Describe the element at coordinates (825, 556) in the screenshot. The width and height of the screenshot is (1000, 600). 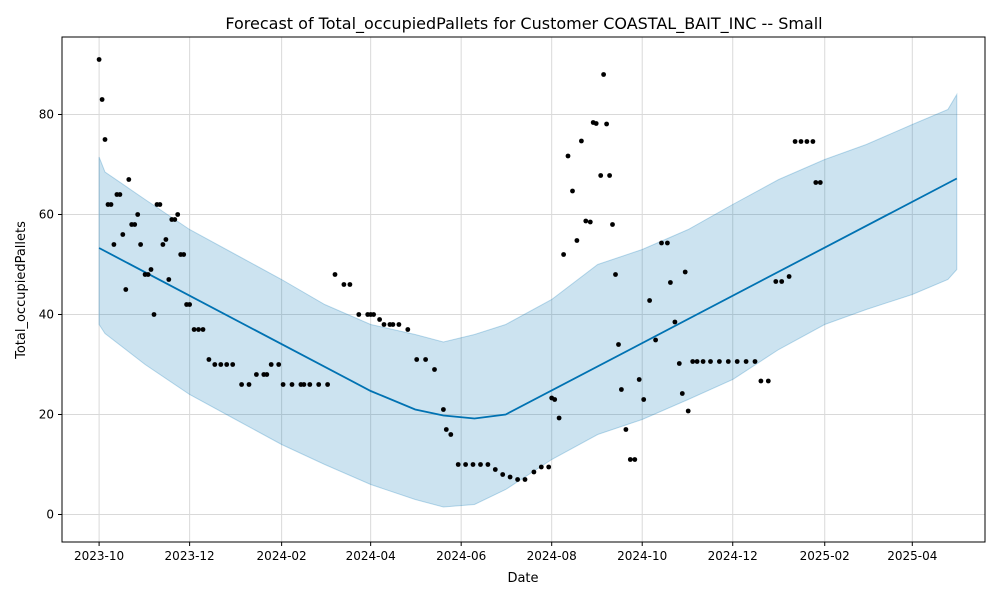
I see `x-tick-label: 2025-02` at that location.